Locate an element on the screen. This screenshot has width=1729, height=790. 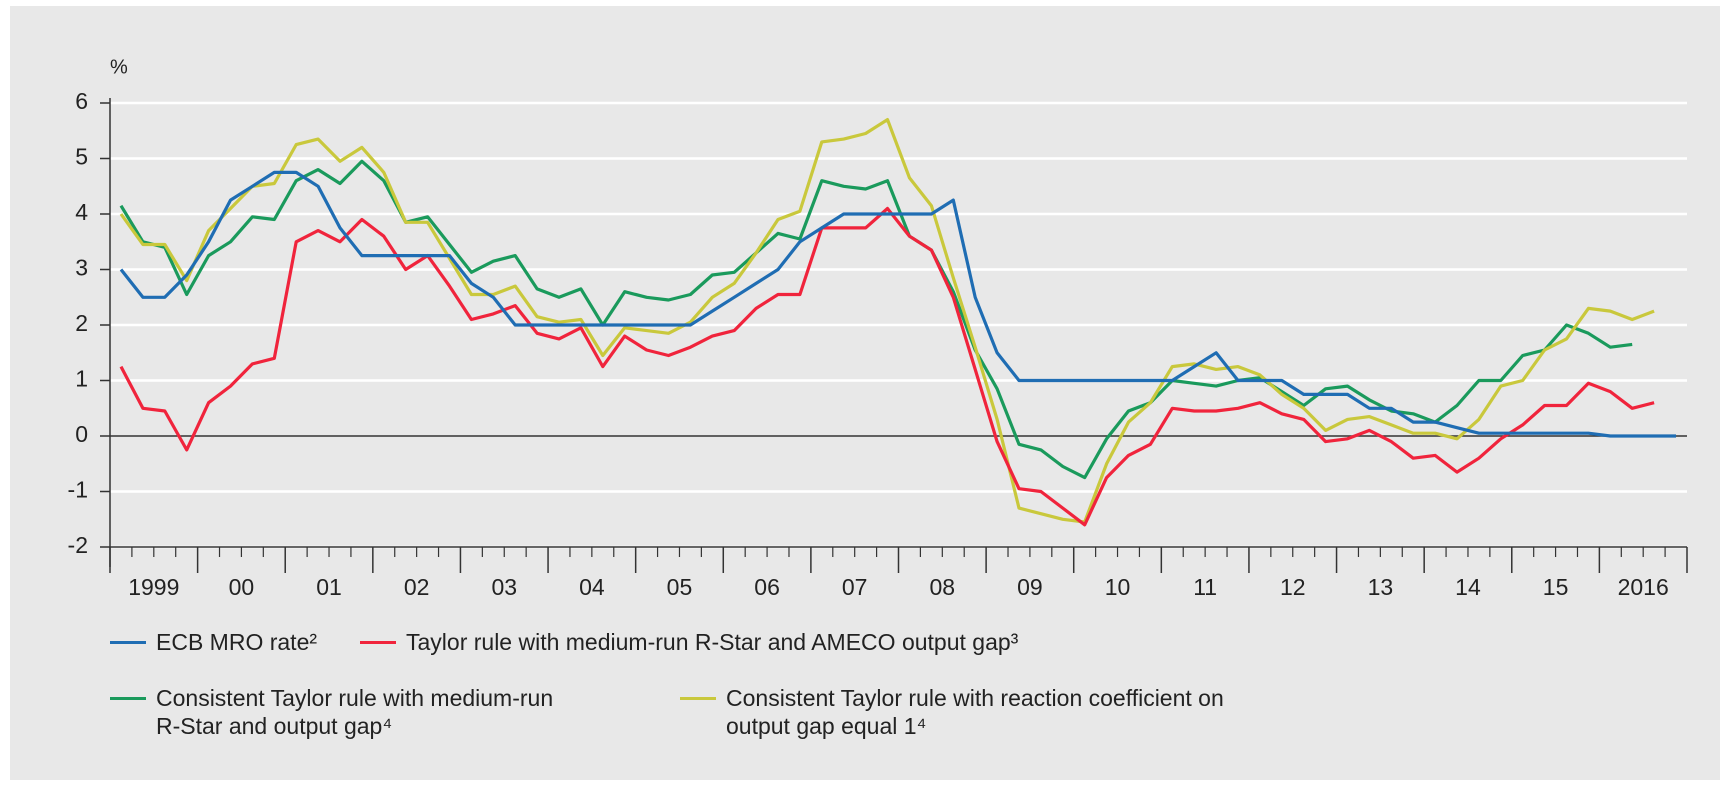
x-tick-label: 04 is located at coordinates (592, 587).